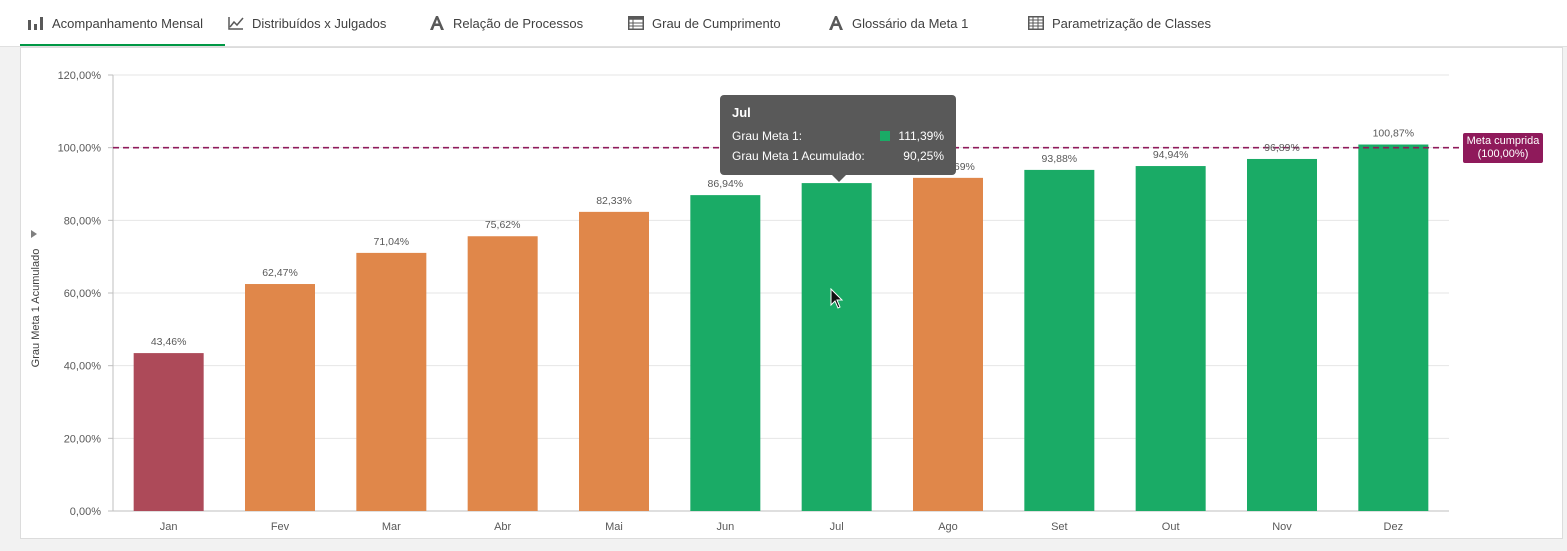 The height and width of the screenshot is (551, 1567). What do you see at coordinates (837, 527) in the screenshot?
I see `x-tick-label: Jul` at bounding box center [837, 527].